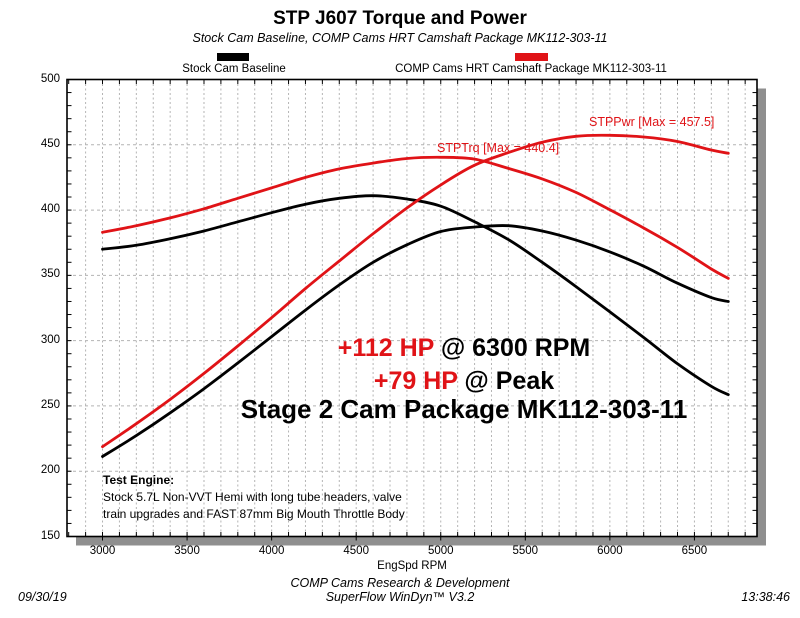 This screenshot has height=618, width=800. I want to click on power-max-annotation: STPPwr [Max = 457.5], so click(652, 122).